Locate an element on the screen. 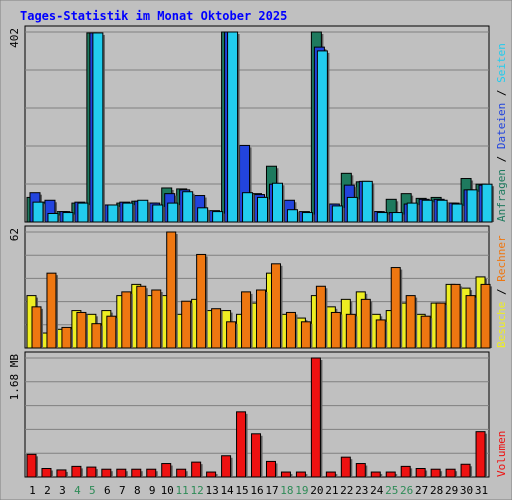  day-label: 14 is located at coordinates (227, 490).